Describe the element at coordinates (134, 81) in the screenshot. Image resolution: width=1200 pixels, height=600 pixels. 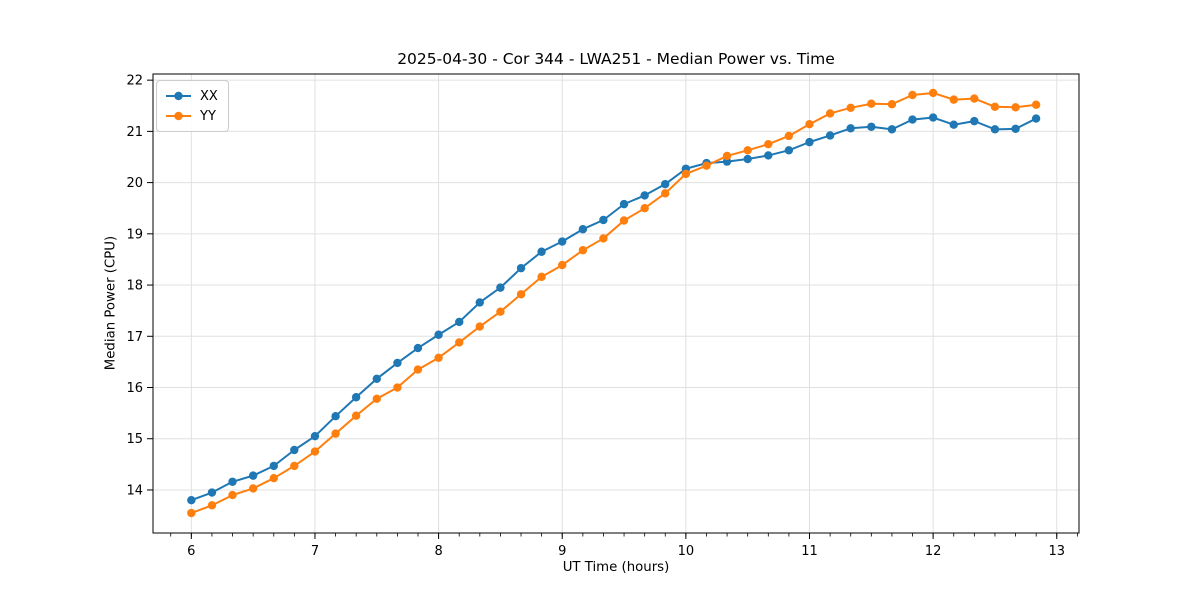
I see `y-tick-label: 22` at that location.